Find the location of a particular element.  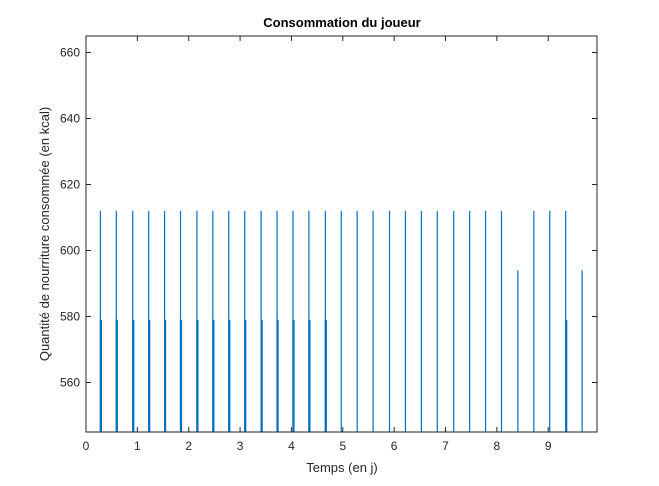

x-tick-label: 1 is located at coordinates (137, 446).